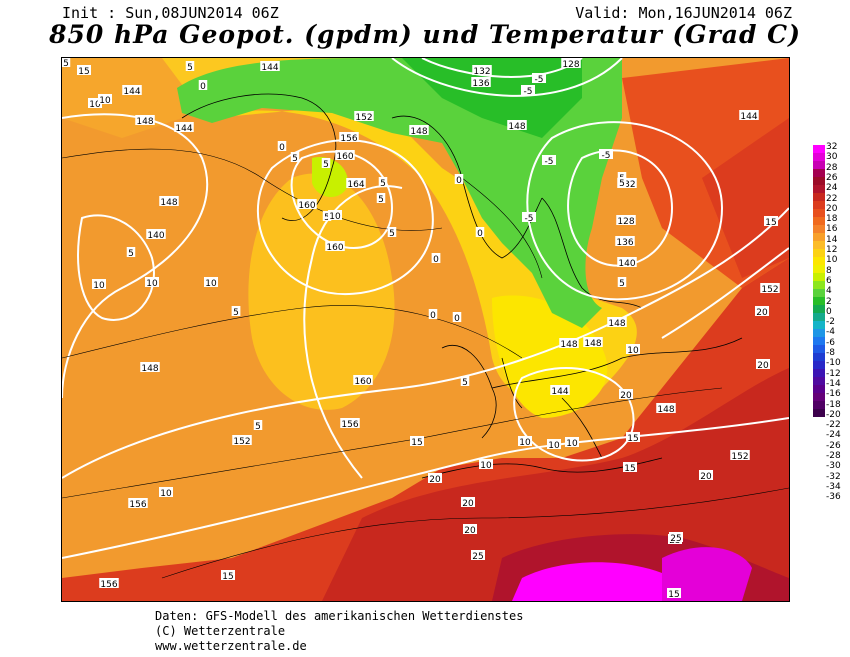  Describe the element at coordinates (252, 189) in the screenshot. I see `temperature-contour` at that location.